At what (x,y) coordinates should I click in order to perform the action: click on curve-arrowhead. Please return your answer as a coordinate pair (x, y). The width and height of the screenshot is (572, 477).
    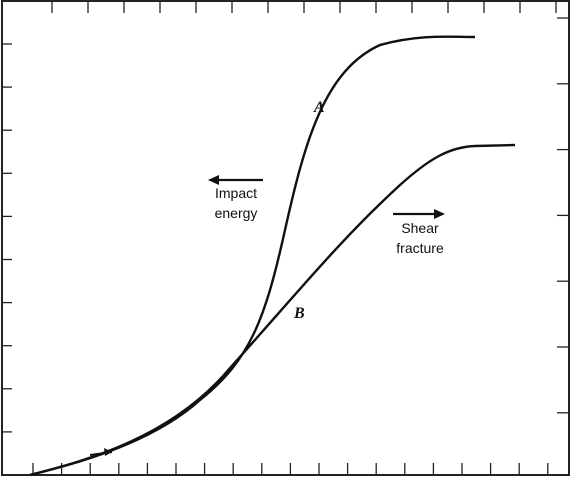
    Looking at the image, I should click on (108, 452).